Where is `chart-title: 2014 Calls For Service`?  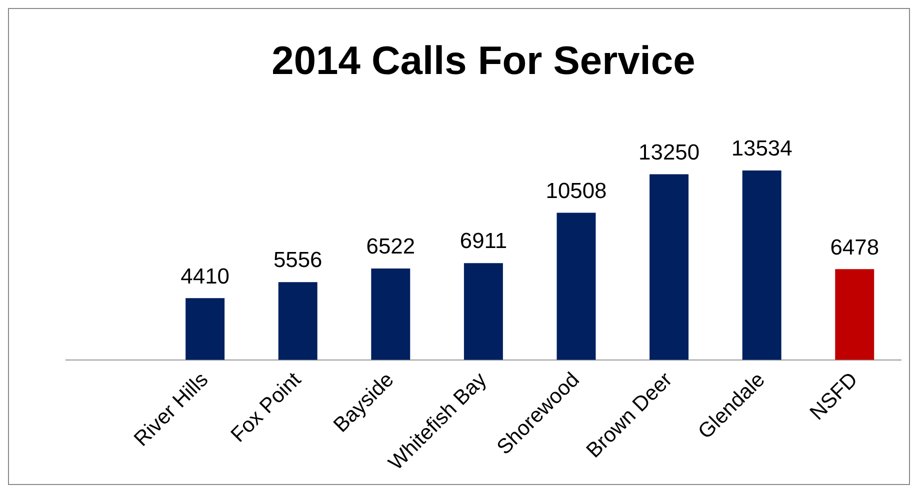
chart-title: 2014 Calls For Service is located at coordinates (484, 60).